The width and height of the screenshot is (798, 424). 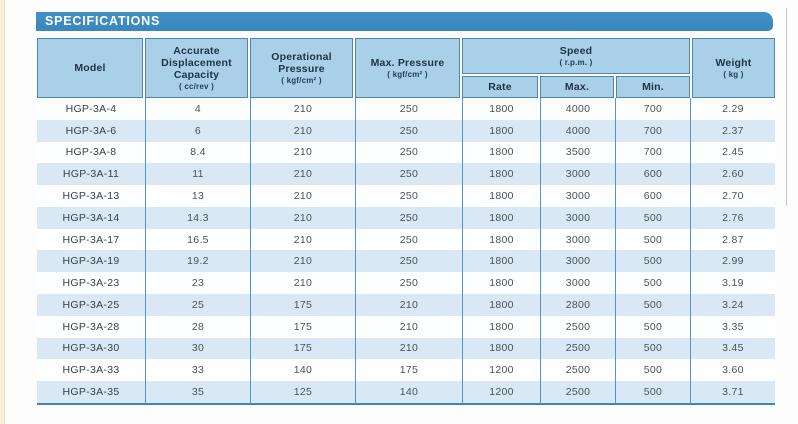 I want to click on cell-weight: 3.60, so click(x=732, y=370).